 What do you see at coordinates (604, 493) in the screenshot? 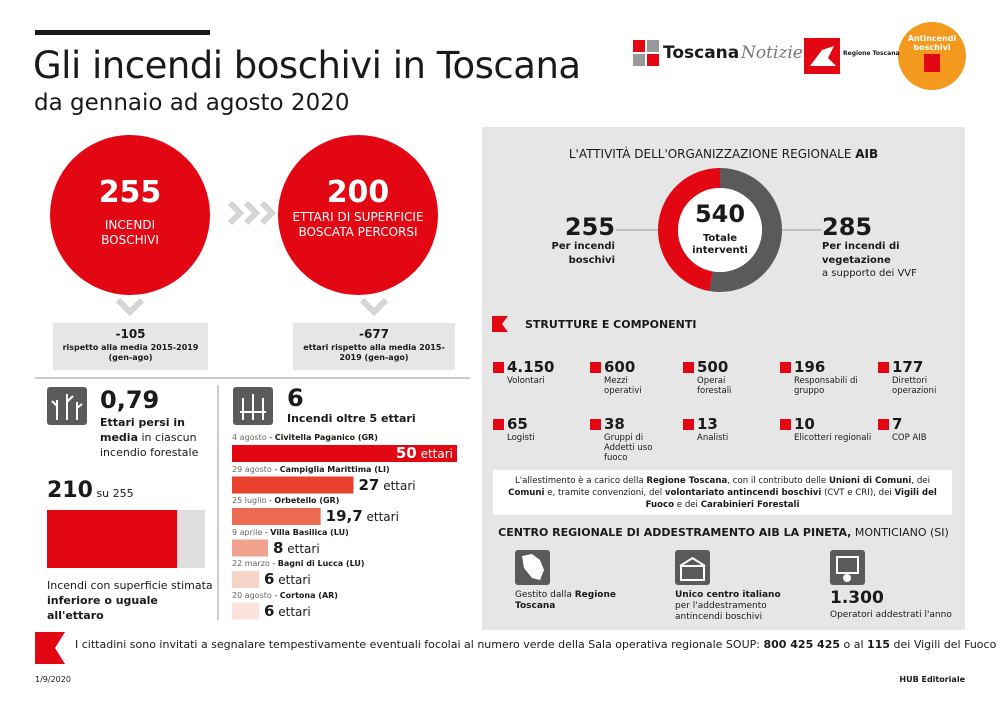
I see `text-segment: e, tramite convenzioni, del` at bounding box center [604, 493].